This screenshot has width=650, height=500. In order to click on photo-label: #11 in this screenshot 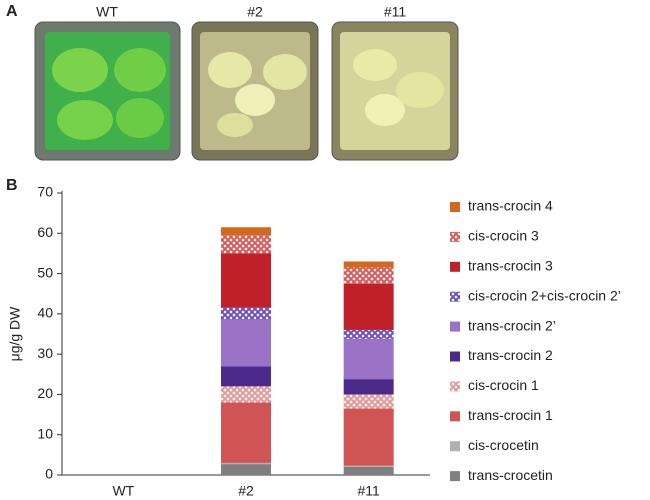, I will do `click(395, 12)`.